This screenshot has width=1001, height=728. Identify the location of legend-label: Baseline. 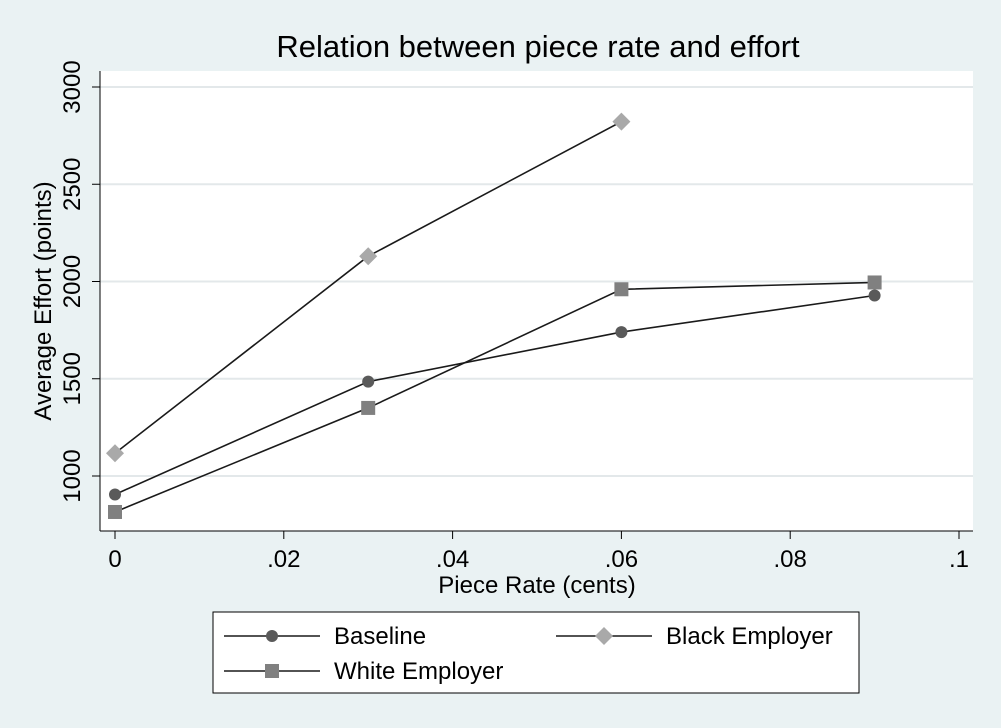
(380, 636).